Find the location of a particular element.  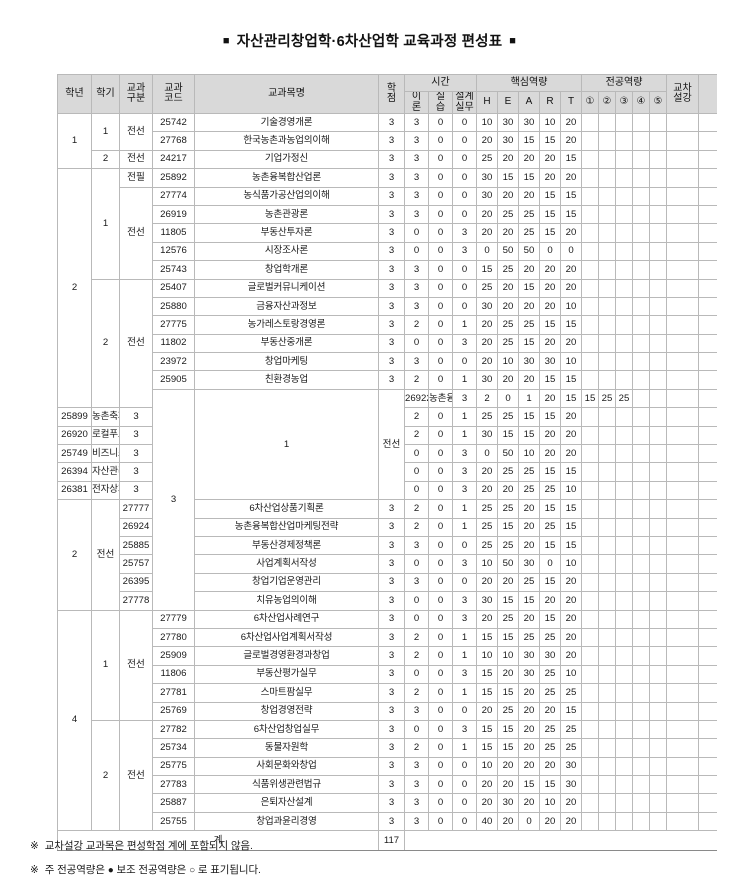

table-row: 25755창업과윤리경영3300402002020창업강좌 is located at coordinates (387, 821).